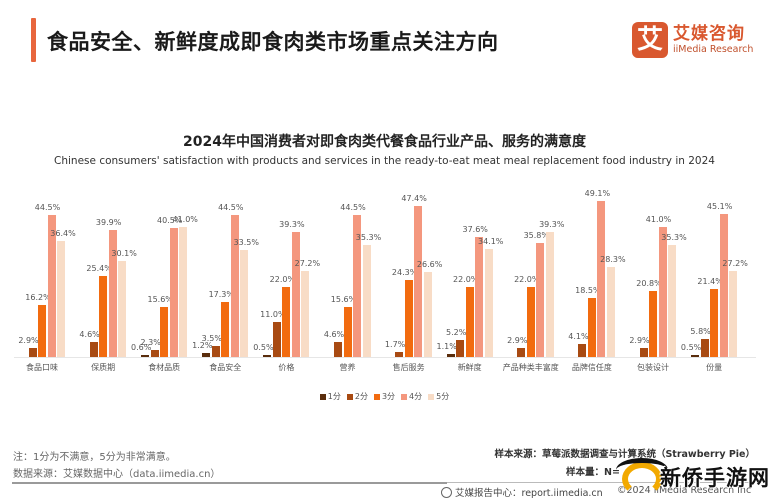  What do you see at coordinates (408, 367) in the screenshot?
I see `x-tick-label: 售后服务` at bounding box center [408, 367].